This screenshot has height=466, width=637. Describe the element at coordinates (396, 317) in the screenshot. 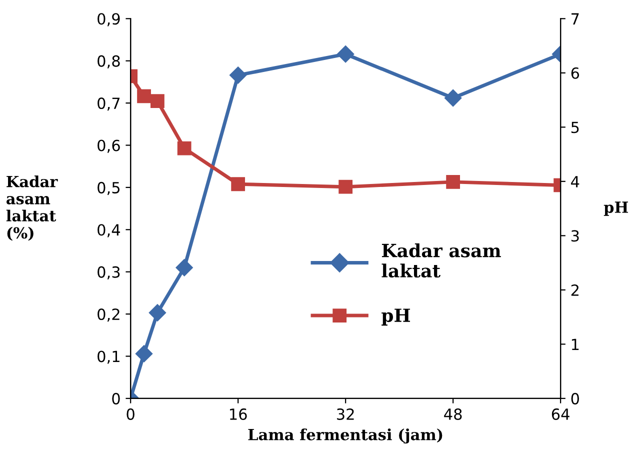

I see `legend-label: pH` at that location.